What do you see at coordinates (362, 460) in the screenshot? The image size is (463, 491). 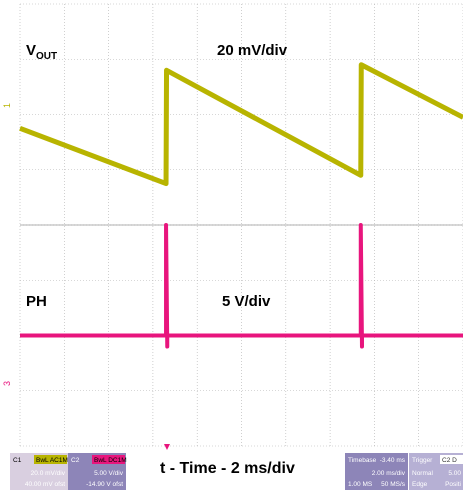 I see `timebase-label: Timebase` at bounding box center [362, 460].